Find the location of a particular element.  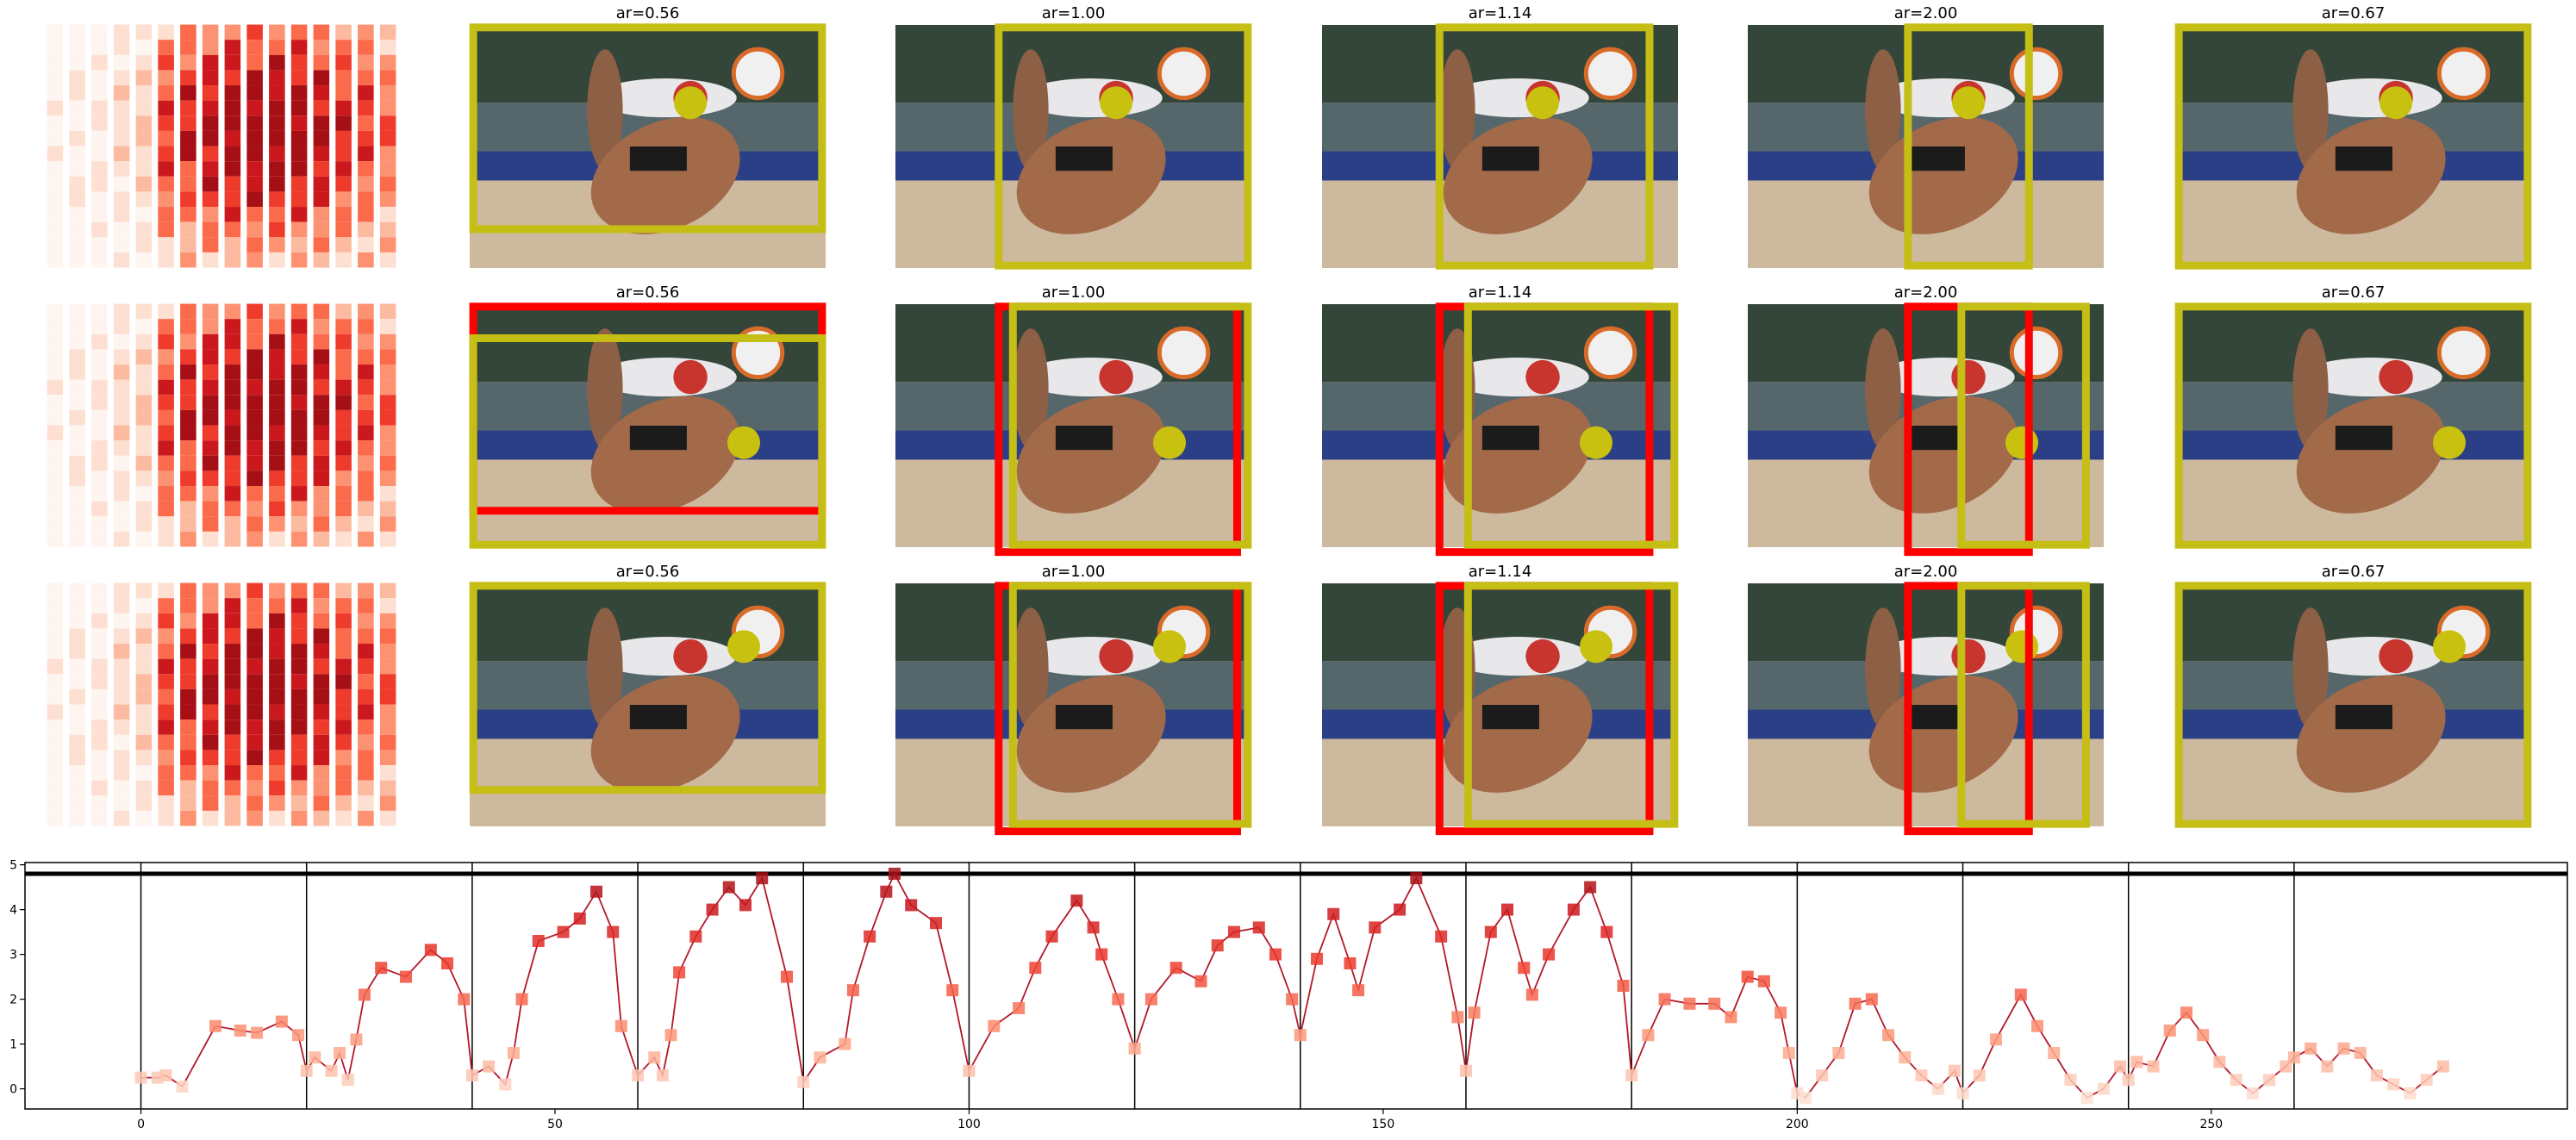

photo-ball is located at coordinates (1610, 353).